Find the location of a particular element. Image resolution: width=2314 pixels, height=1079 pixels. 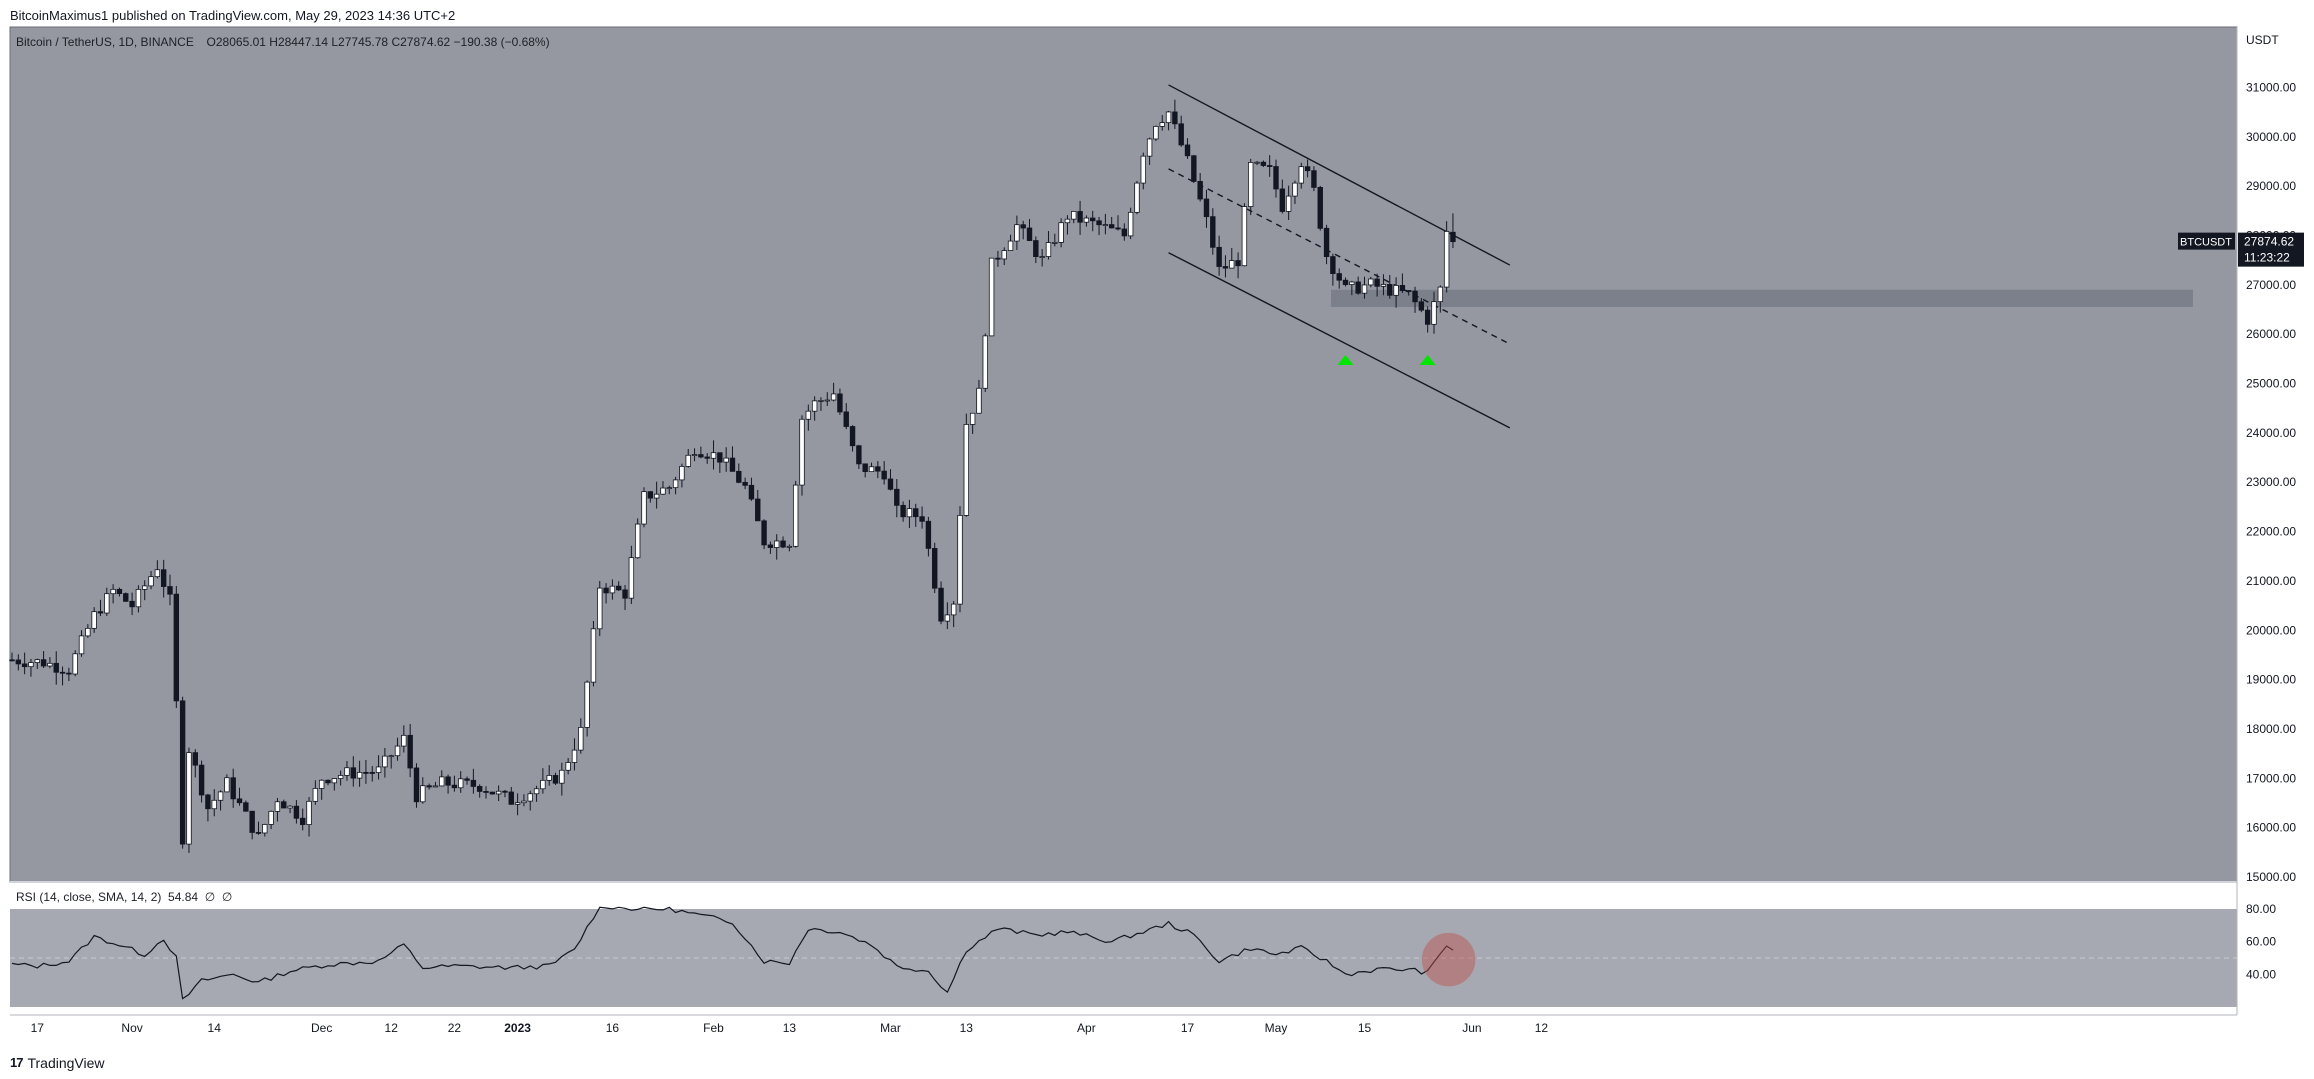

channel-middle-line is located at coordinates (1339, 256).